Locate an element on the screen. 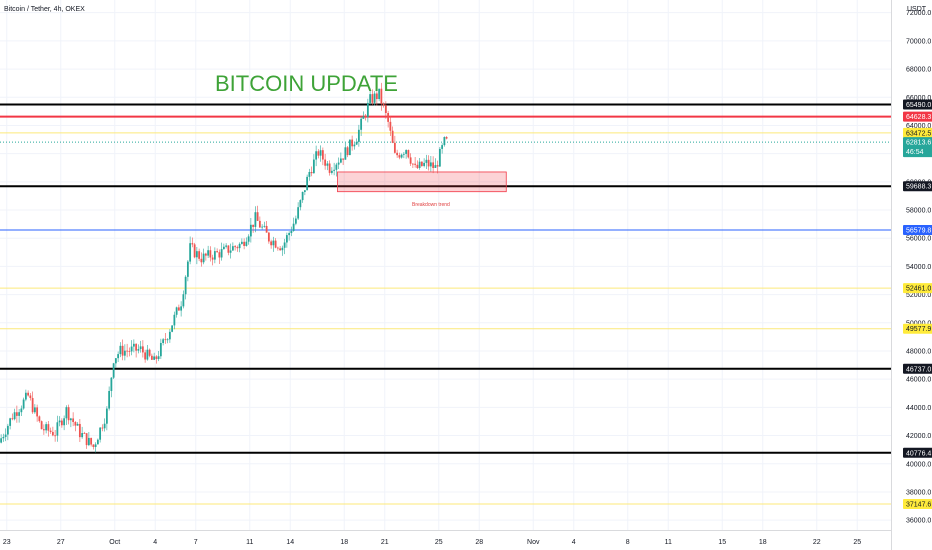  breakdown-zone is located at coordinates (422, 182).